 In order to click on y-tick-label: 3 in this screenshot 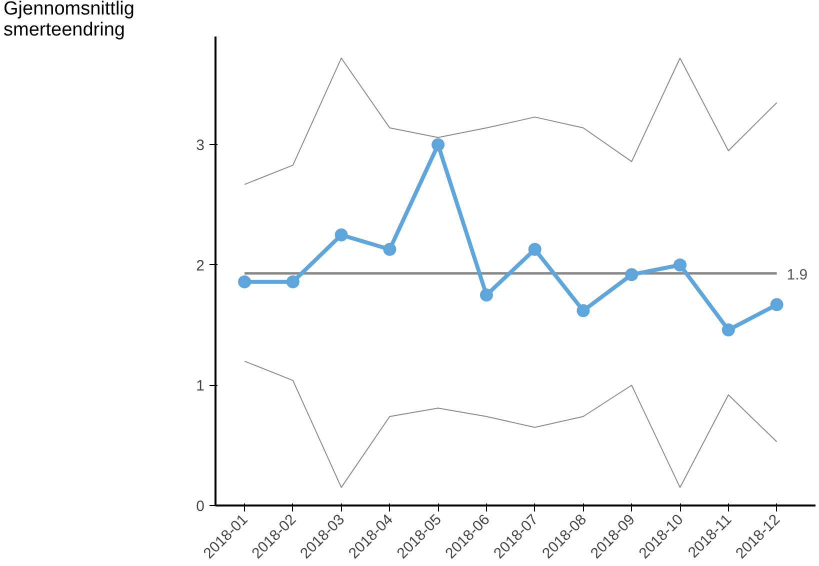, I will do `click(200, 145)`.